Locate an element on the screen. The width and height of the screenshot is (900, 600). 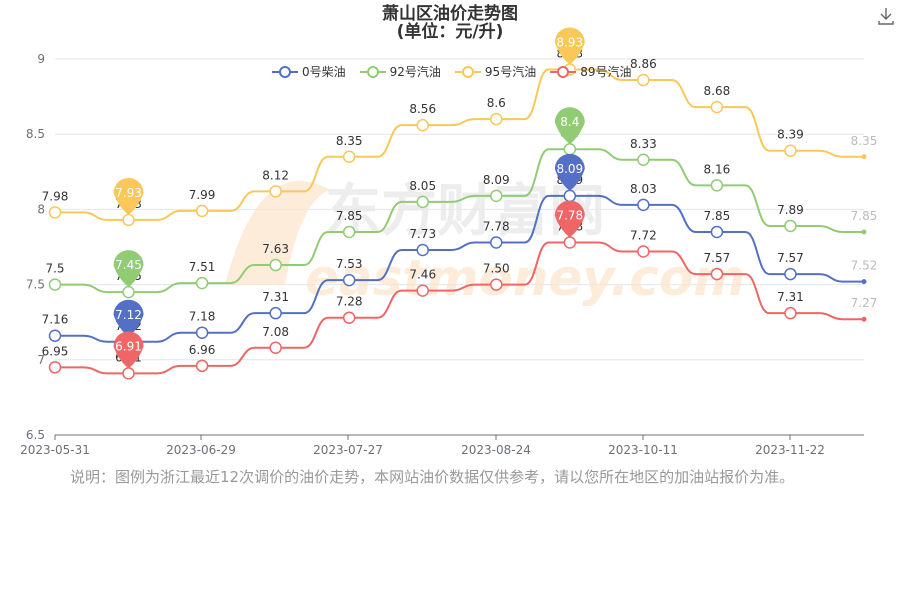
data-label: 7.50 is located at coordinates (496, 269).